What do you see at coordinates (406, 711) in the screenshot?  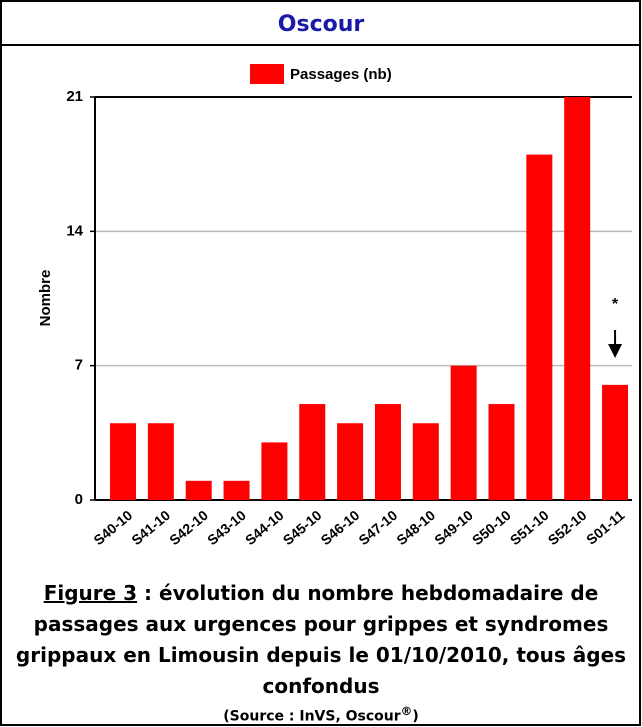 I see `source-mark: ®` at bounding box center [406, 711].